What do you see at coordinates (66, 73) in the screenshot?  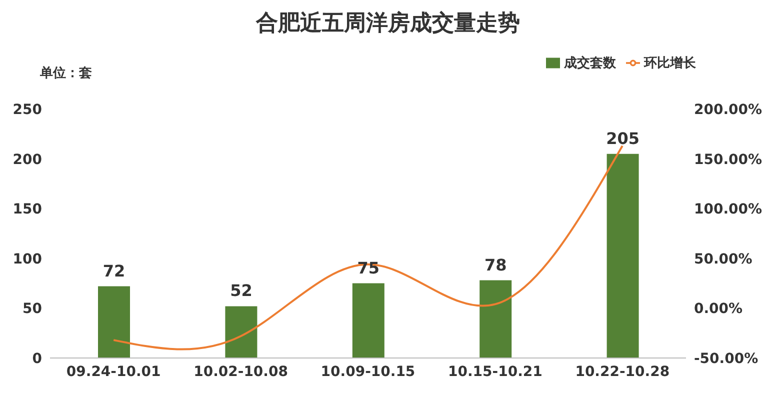 I see `y-axis-title: 单位：套` at bounding box center [66, 73].